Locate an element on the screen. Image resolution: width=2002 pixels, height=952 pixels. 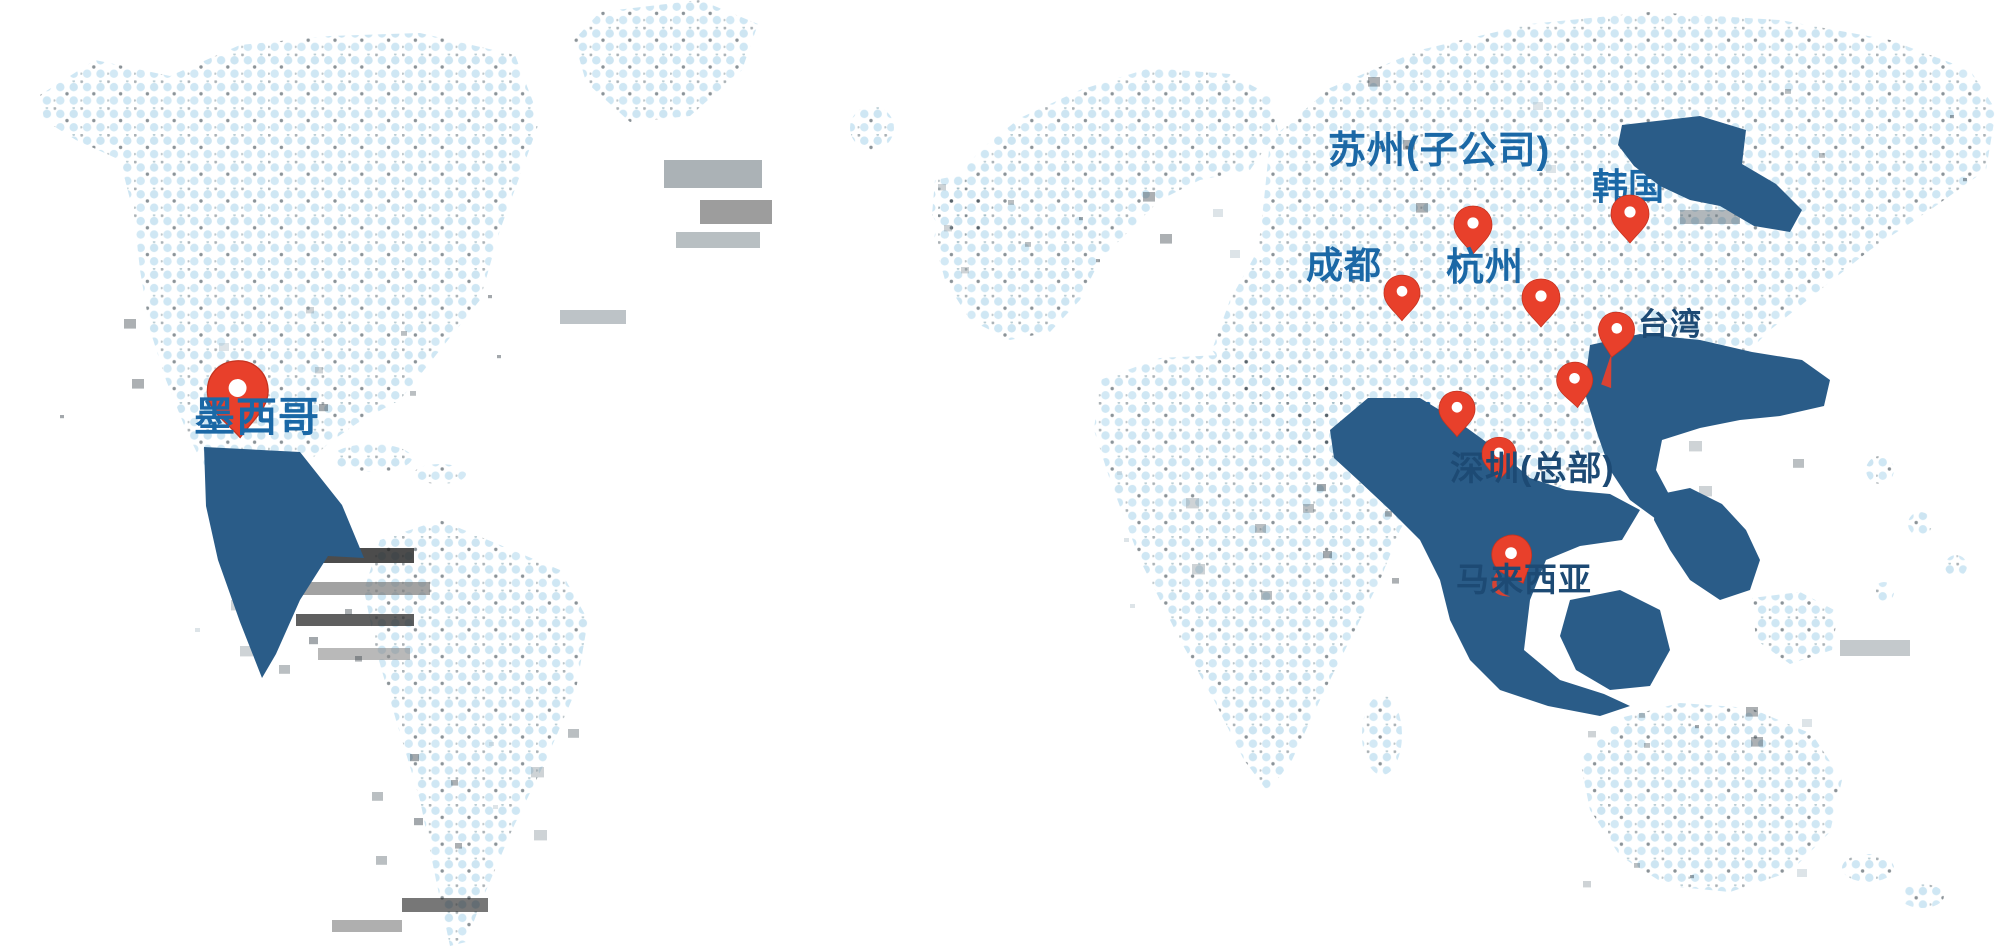
pin-shanghai is located at coordinates (1616, 350).